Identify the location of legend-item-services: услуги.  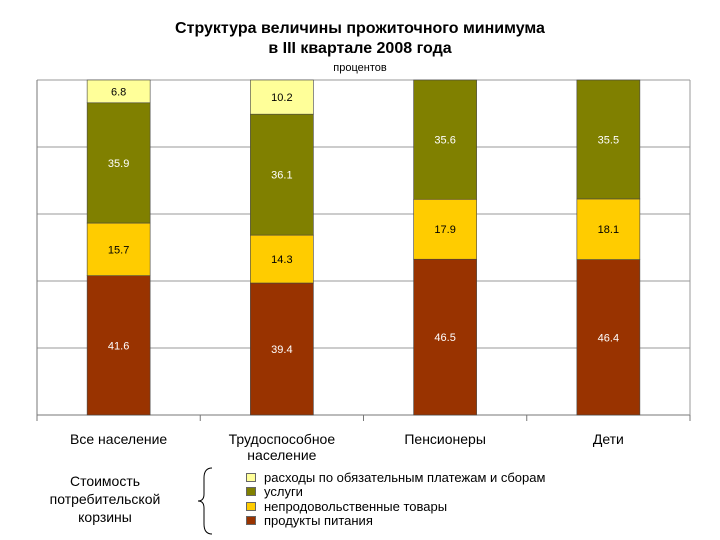
(395, 492).